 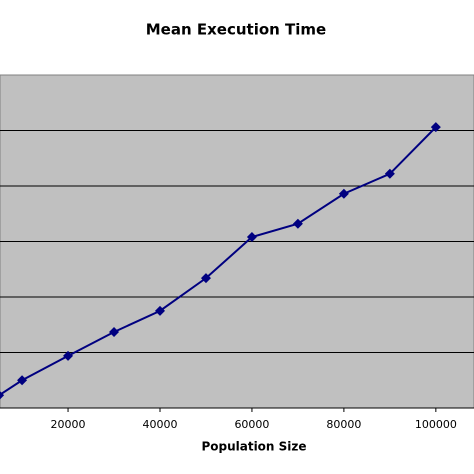 What do you see at coordinates (159, 424) in the screenshot?
I see `x-tick-label: 40000` at bounding box center [159, 424].